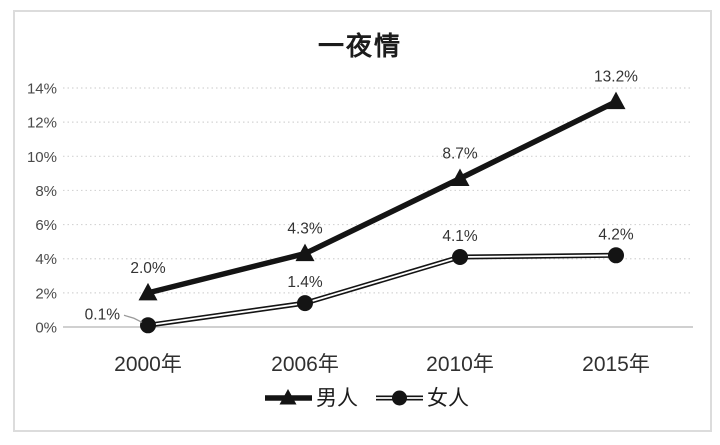 The width and height of the screenshot is (720, 445). What do you see at coordinates (133, 318) in the screenshot?
I see `leader-line` at bounding box center [133, 318].